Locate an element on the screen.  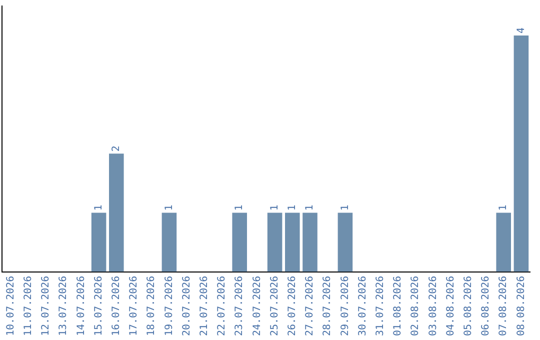
x-tick-label: 16.07.2026 is located at coordinates (116, 306).